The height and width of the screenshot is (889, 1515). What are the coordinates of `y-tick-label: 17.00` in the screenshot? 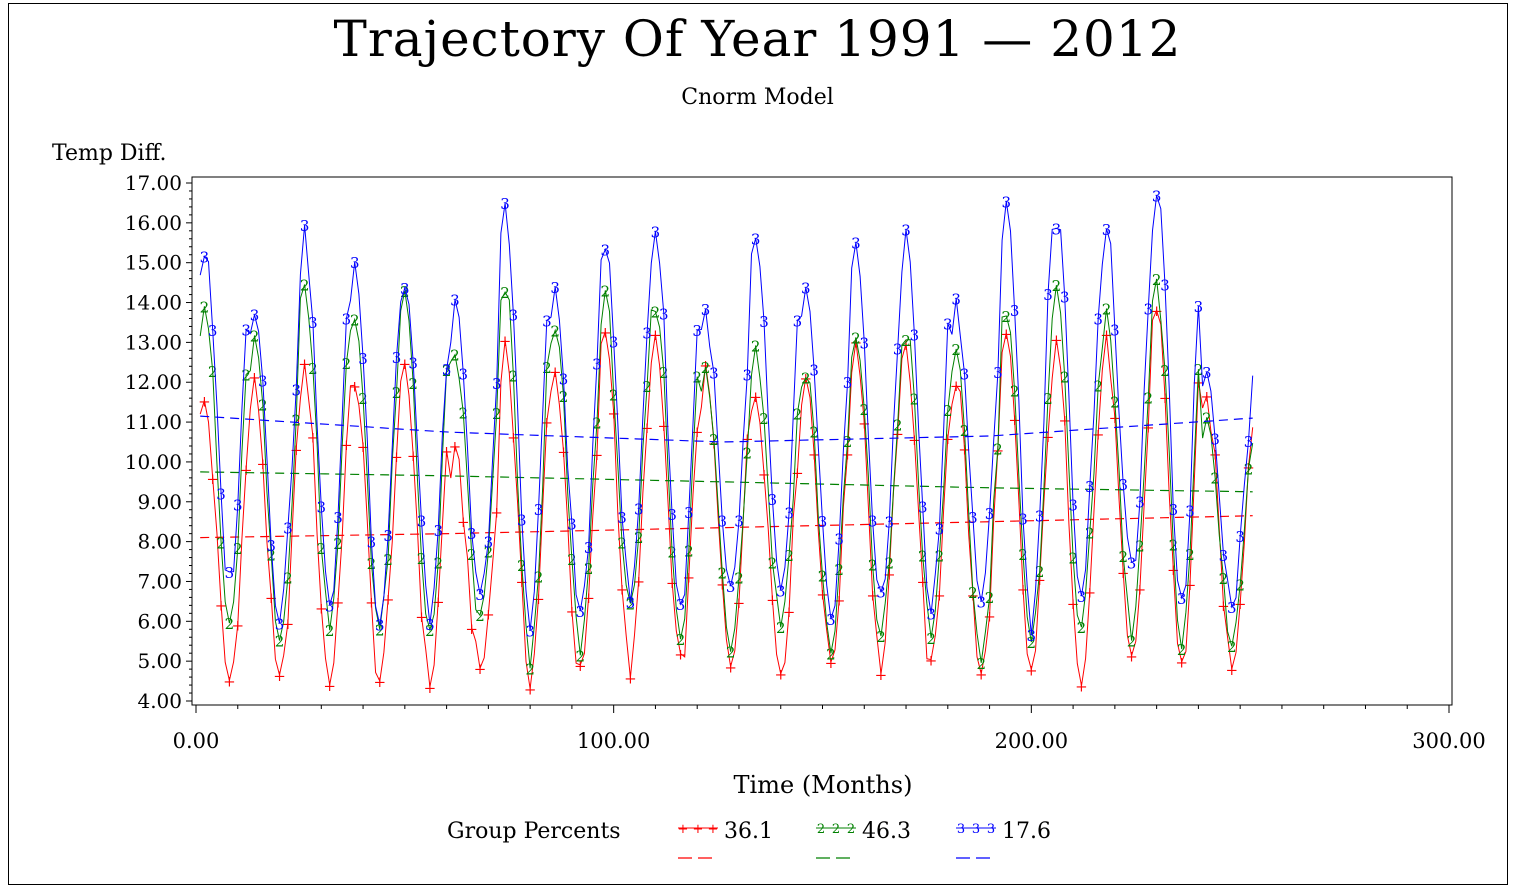 It's located at (153, 183).